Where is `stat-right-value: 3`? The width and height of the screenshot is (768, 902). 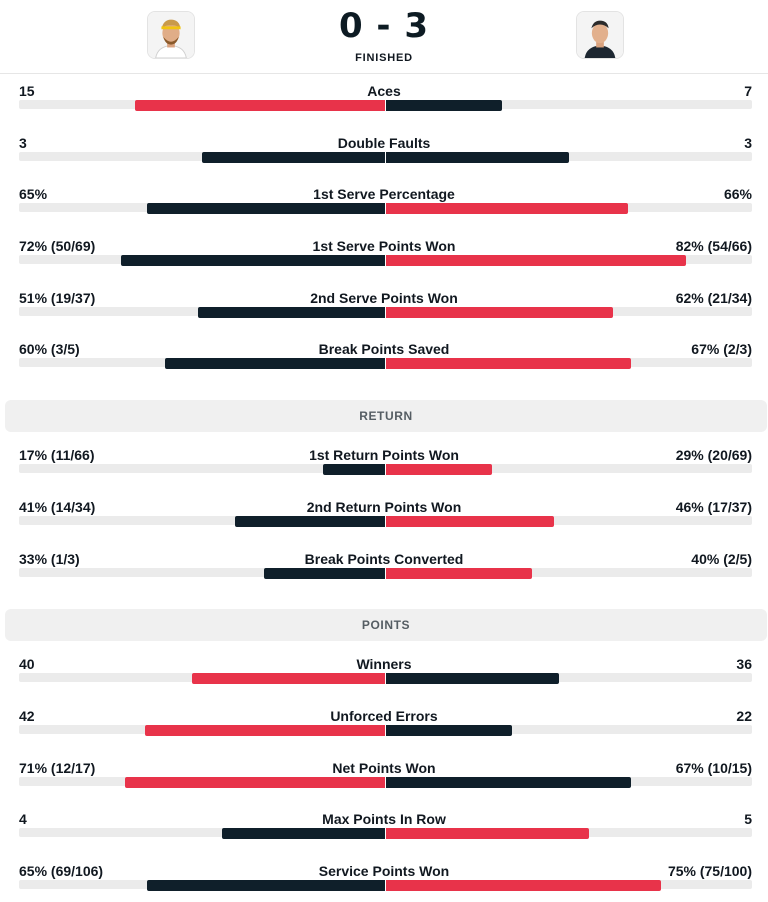
stat-right-value: 3 is located at coordinates (748, 143).